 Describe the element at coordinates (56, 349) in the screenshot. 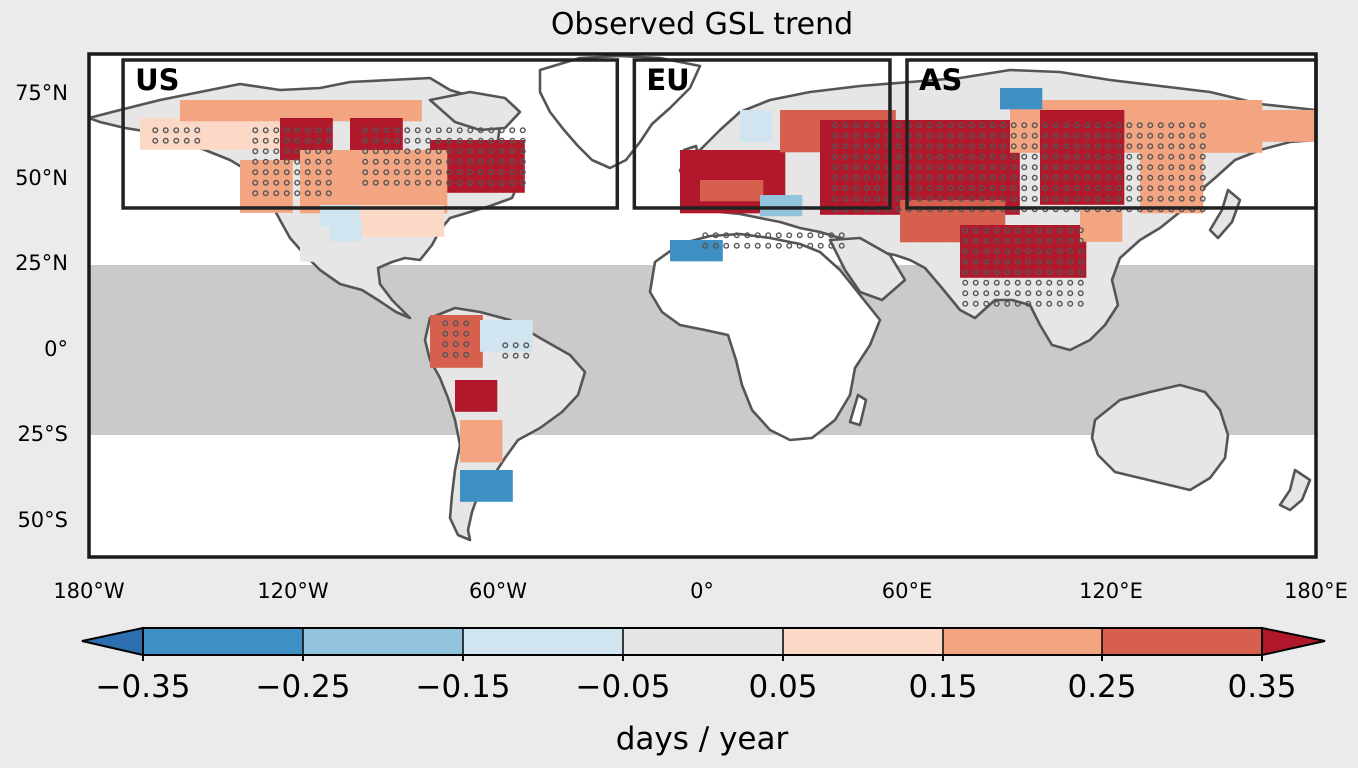

I see `lat-tick-0: 0°` at that location.